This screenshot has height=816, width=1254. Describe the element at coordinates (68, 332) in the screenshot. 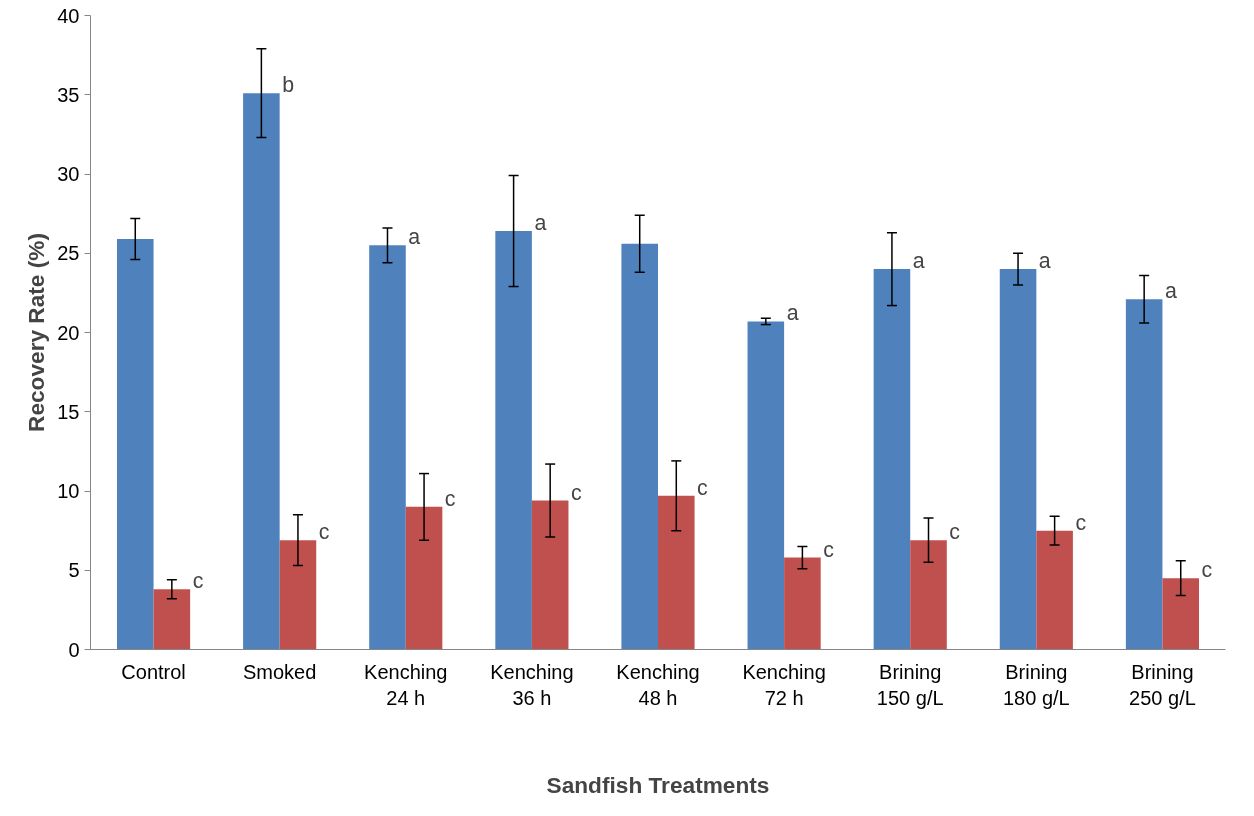

I see `y-tick-label: 20` at that location.